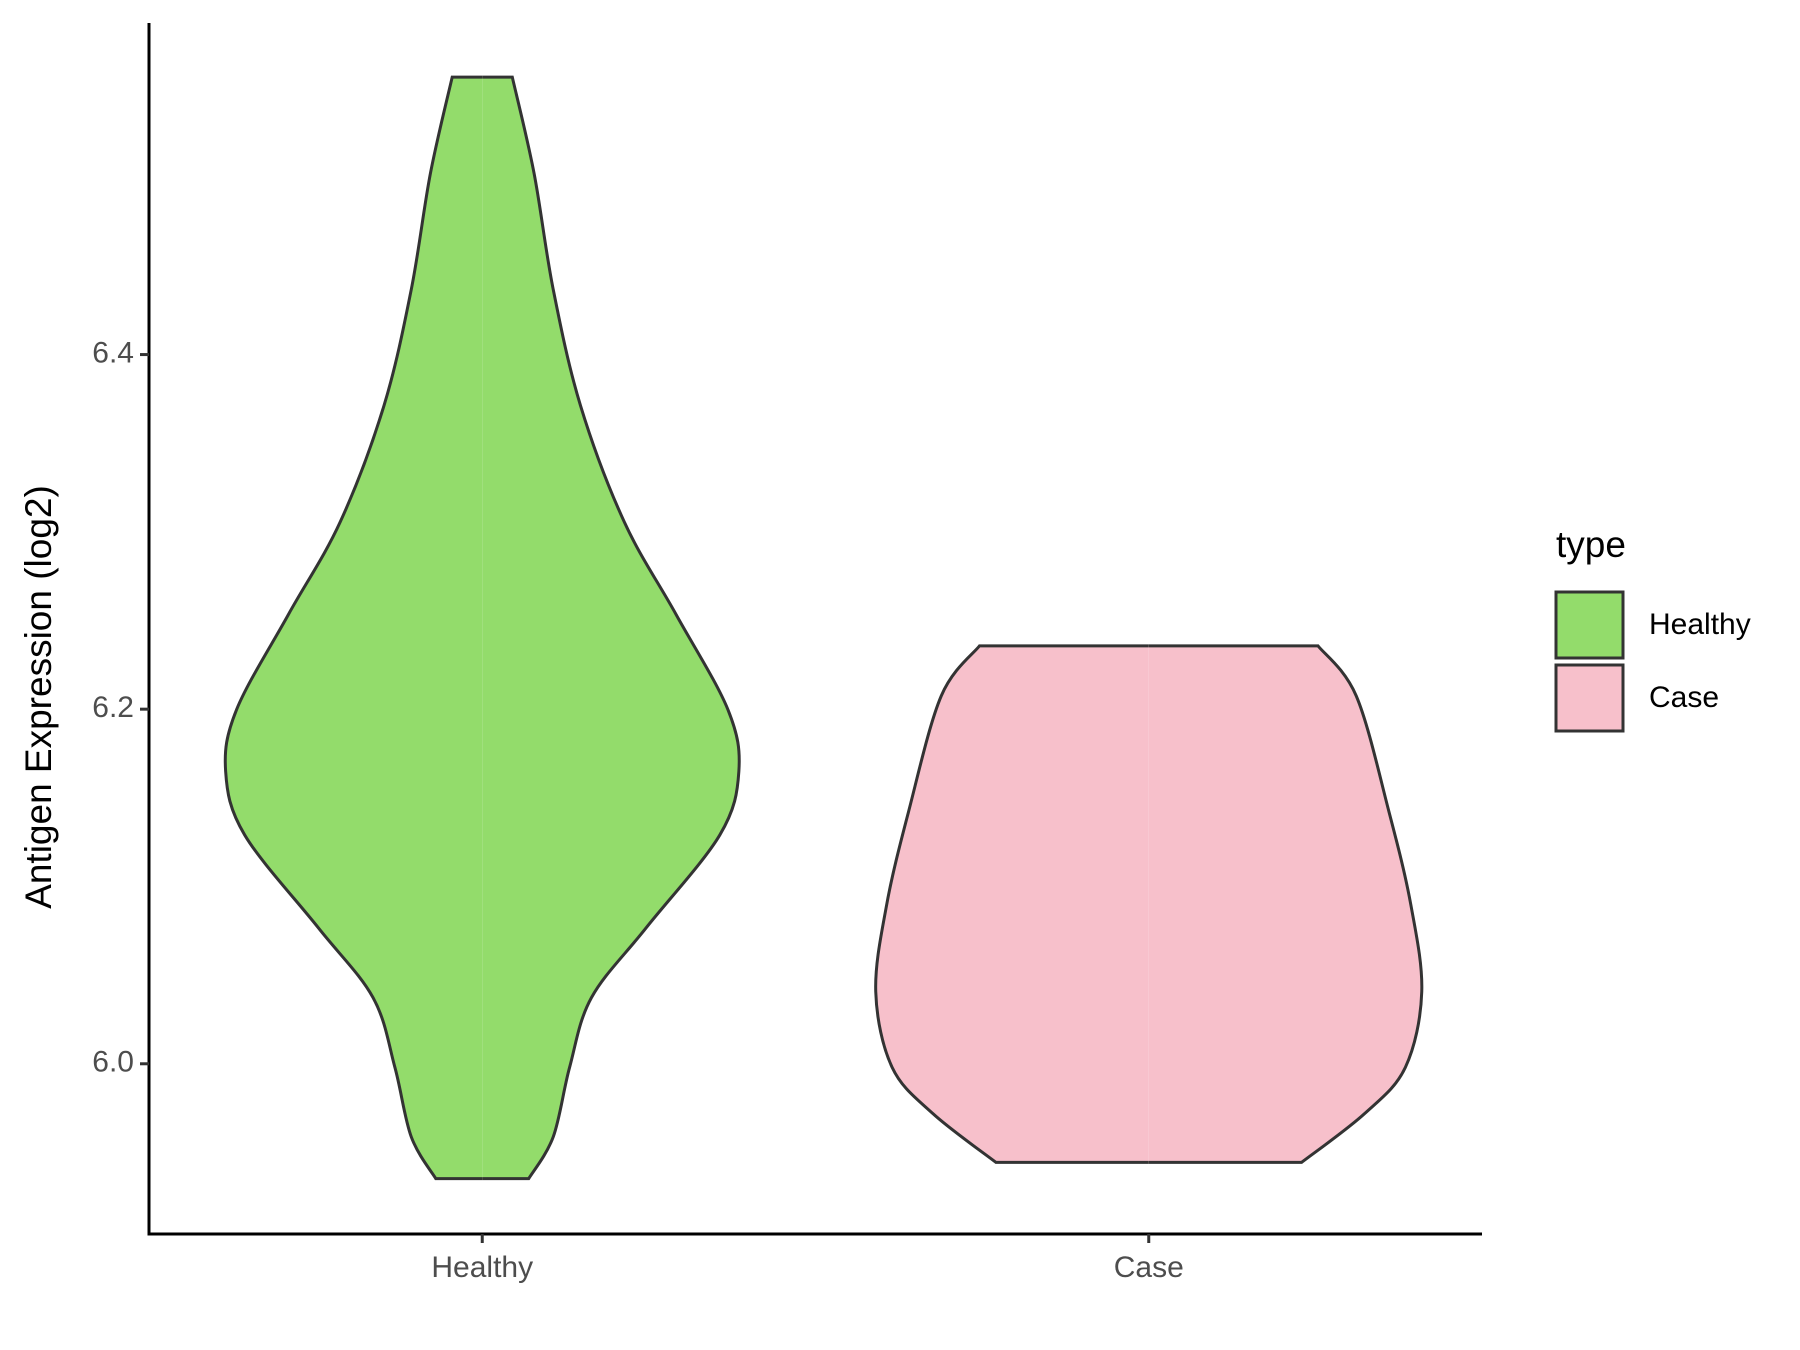  I want to click on legend-label: Healthy, so click(1700, 624).